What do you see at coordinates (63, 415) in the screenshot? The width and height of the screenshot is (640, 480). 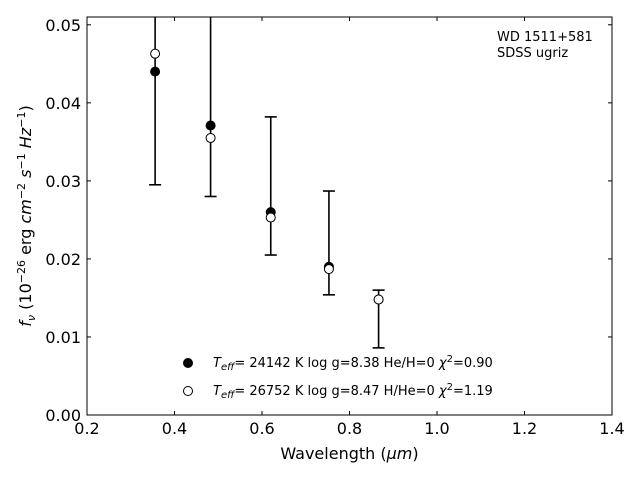 I see `y-tick-label: 0.00` at bounding box center [63, 415].